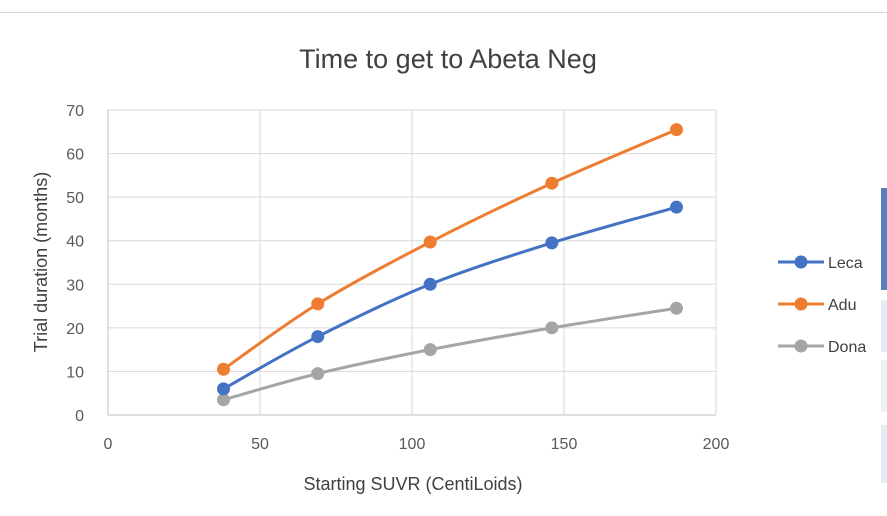 The width and height of the screenshot is (887, 516). I want to click on legend: Leca Adu Dona, so click(822, 305).